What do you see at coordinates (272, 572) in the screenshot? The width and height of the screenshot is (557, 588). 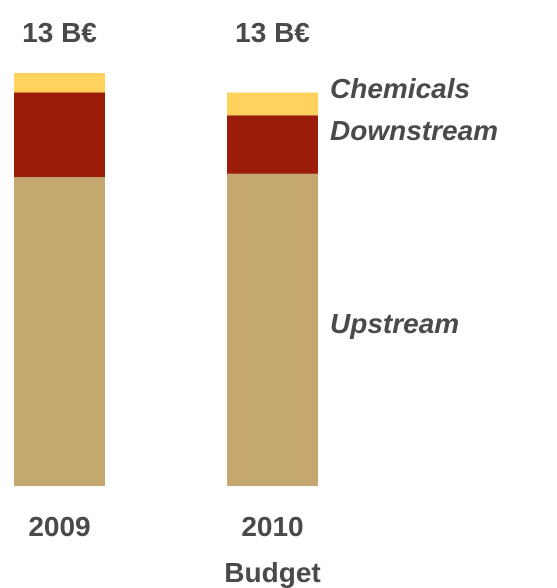 I see `category-label-budget: Budget` at bounding box center [272, 572].